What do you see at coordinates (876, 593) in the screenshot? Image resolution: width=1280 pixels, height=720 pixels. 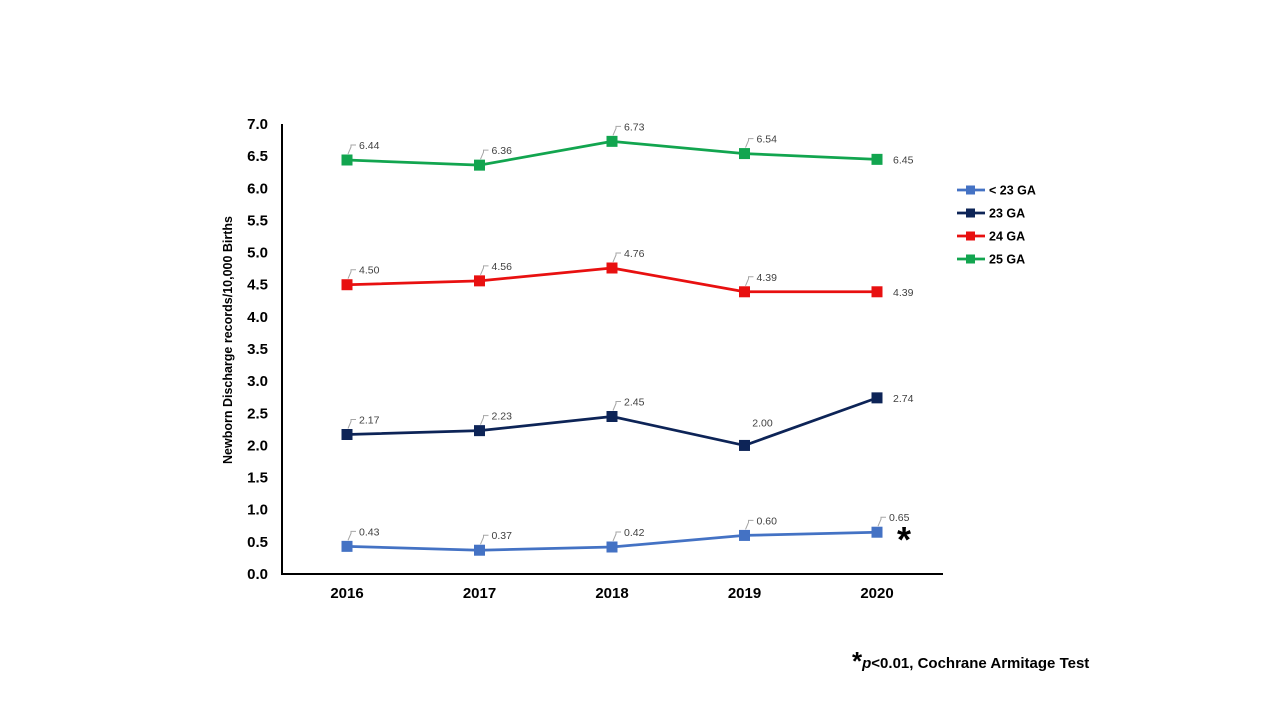 I see `x-tick-label: 2020` at bounding box center [876, 593].